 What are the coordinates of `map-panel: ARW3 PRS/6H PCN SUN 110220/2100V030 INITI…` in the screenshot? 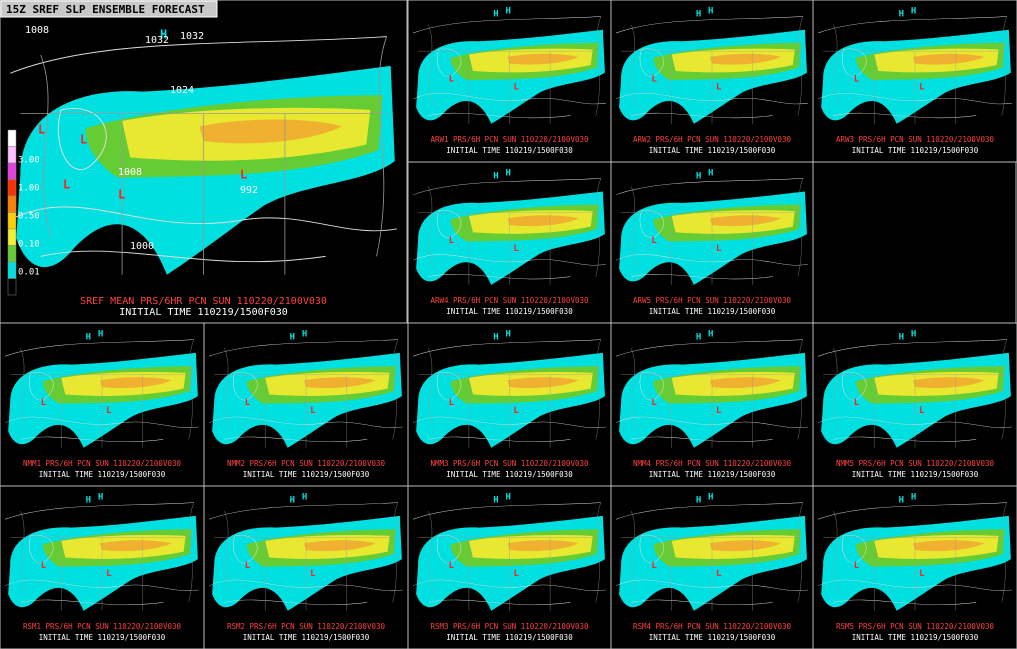 It's located at (914, 81).